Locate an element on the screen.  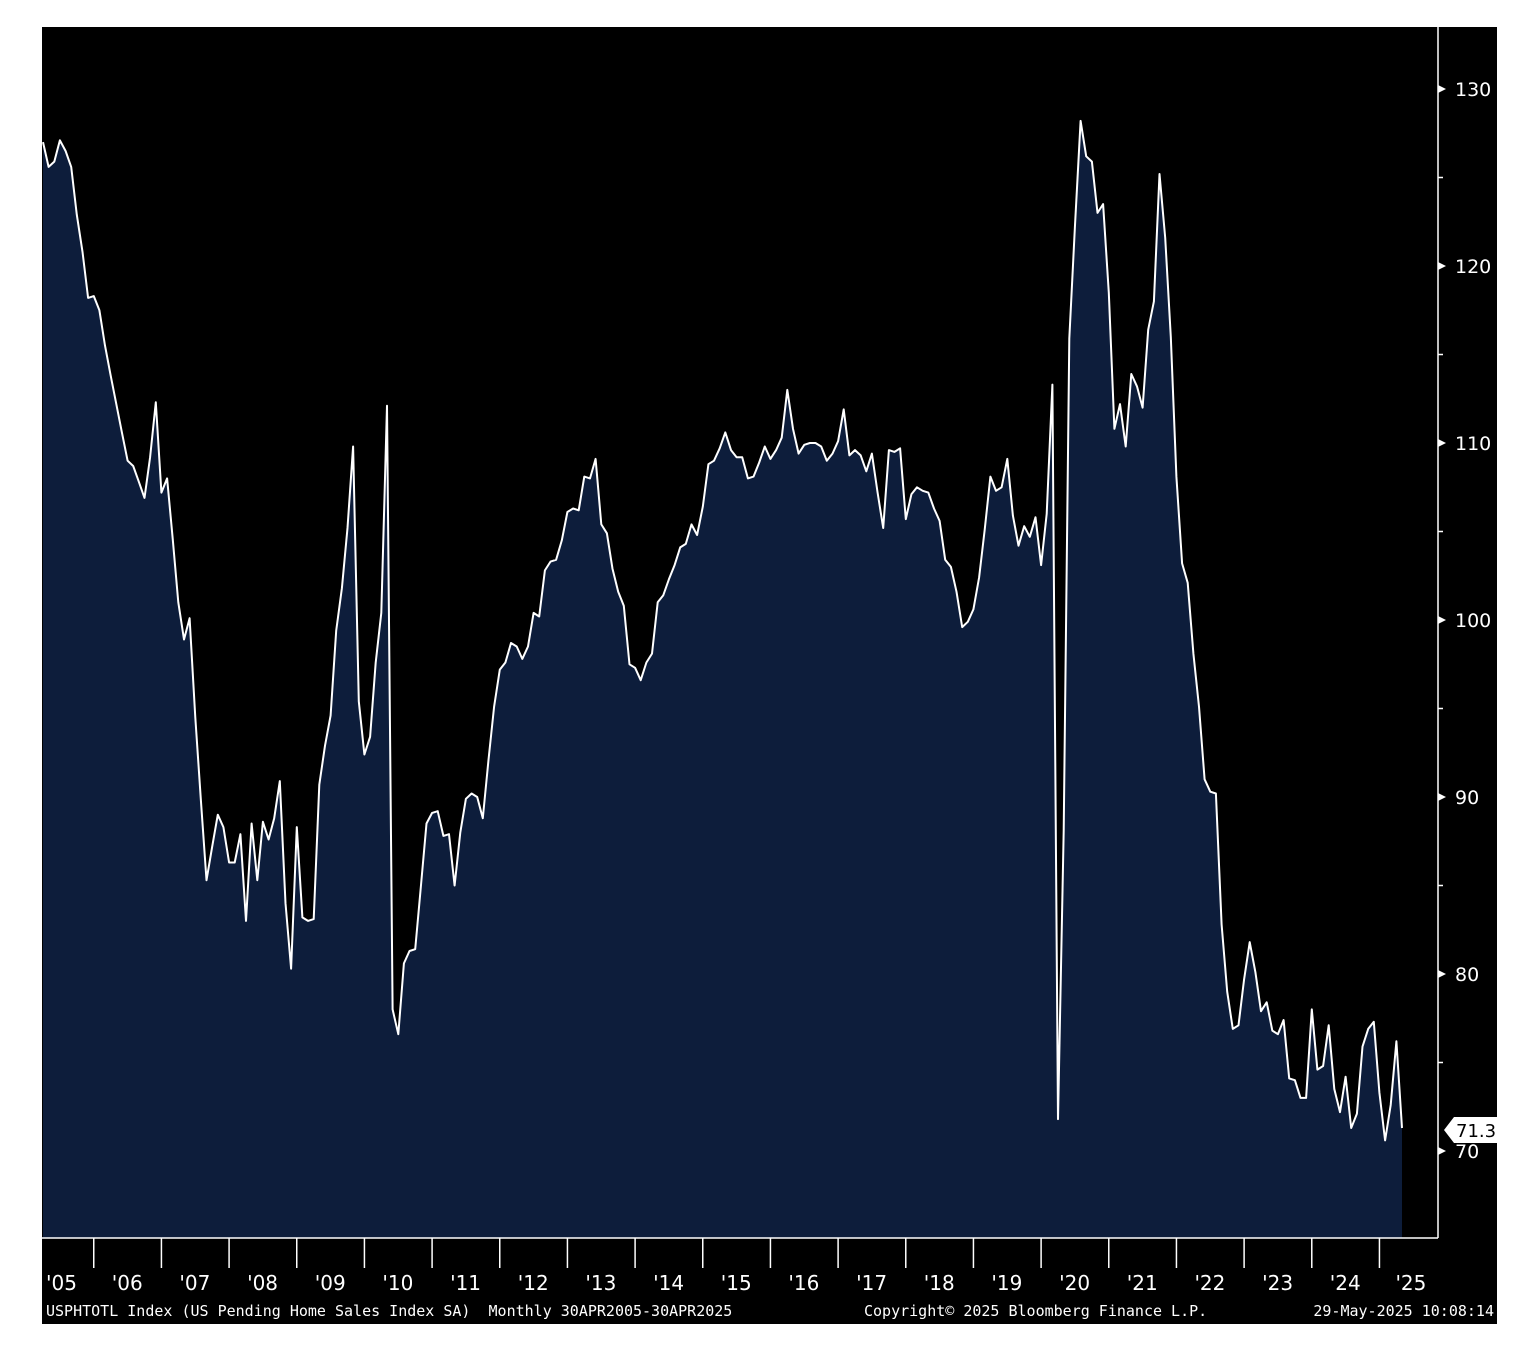
x-tick-label: '24 is located at coordinates (1345, 1283).